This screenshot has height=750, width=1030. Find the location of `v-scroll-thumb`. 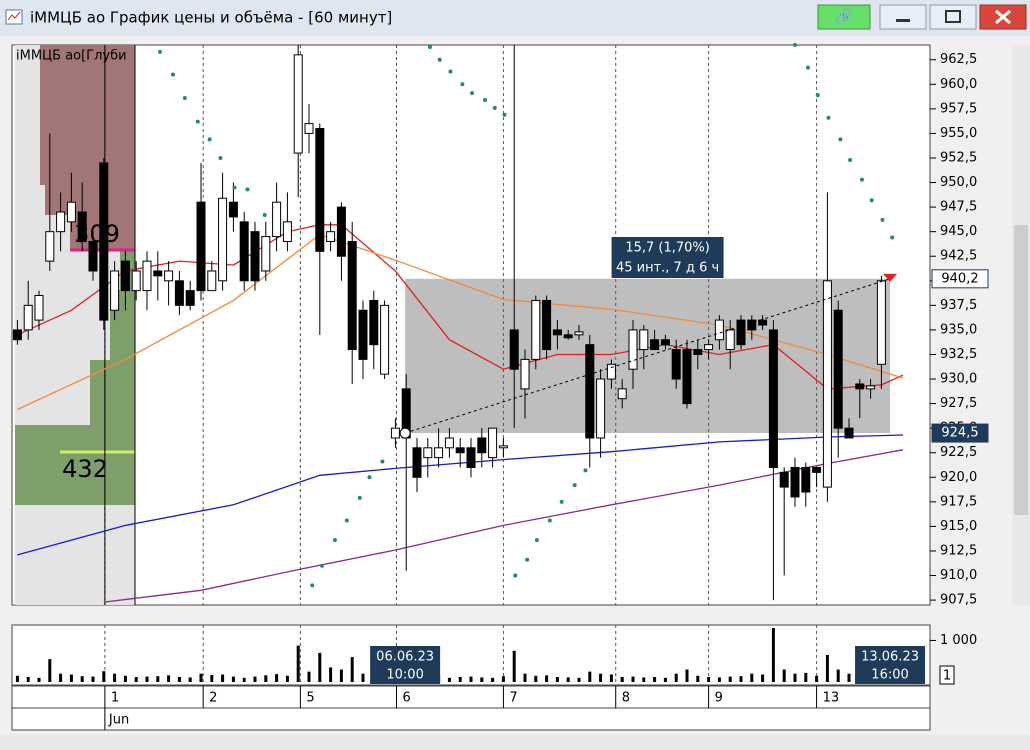

v-scroll-thumb is located at coordinates (1021, 370).